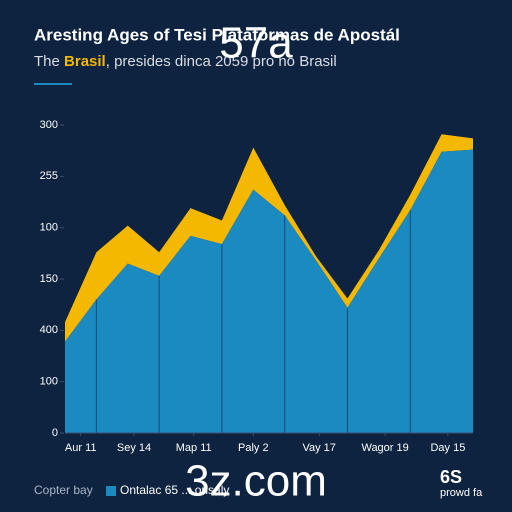 The image size is (512, 512). What do you see at coordinates (49, 125) in the screenshot?
I see `y-tick-label: 300` at bounding box center [49, 125].